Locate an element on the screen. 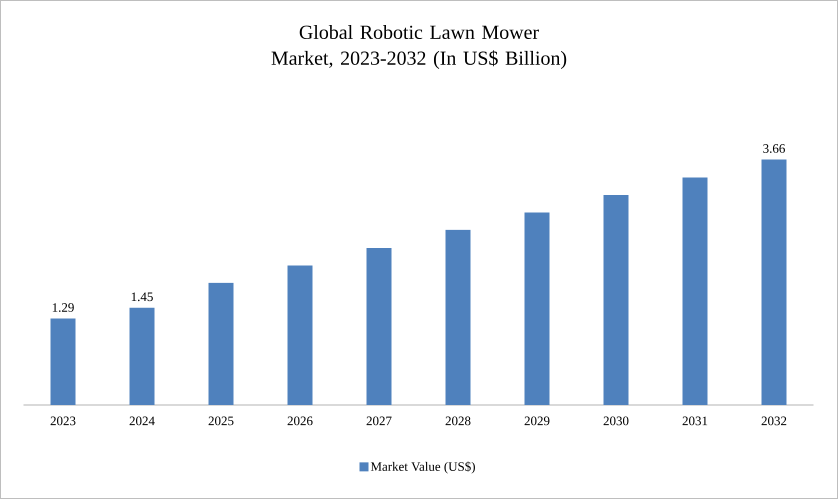  data-label: 1.29 is located at coordinates (63, 307).